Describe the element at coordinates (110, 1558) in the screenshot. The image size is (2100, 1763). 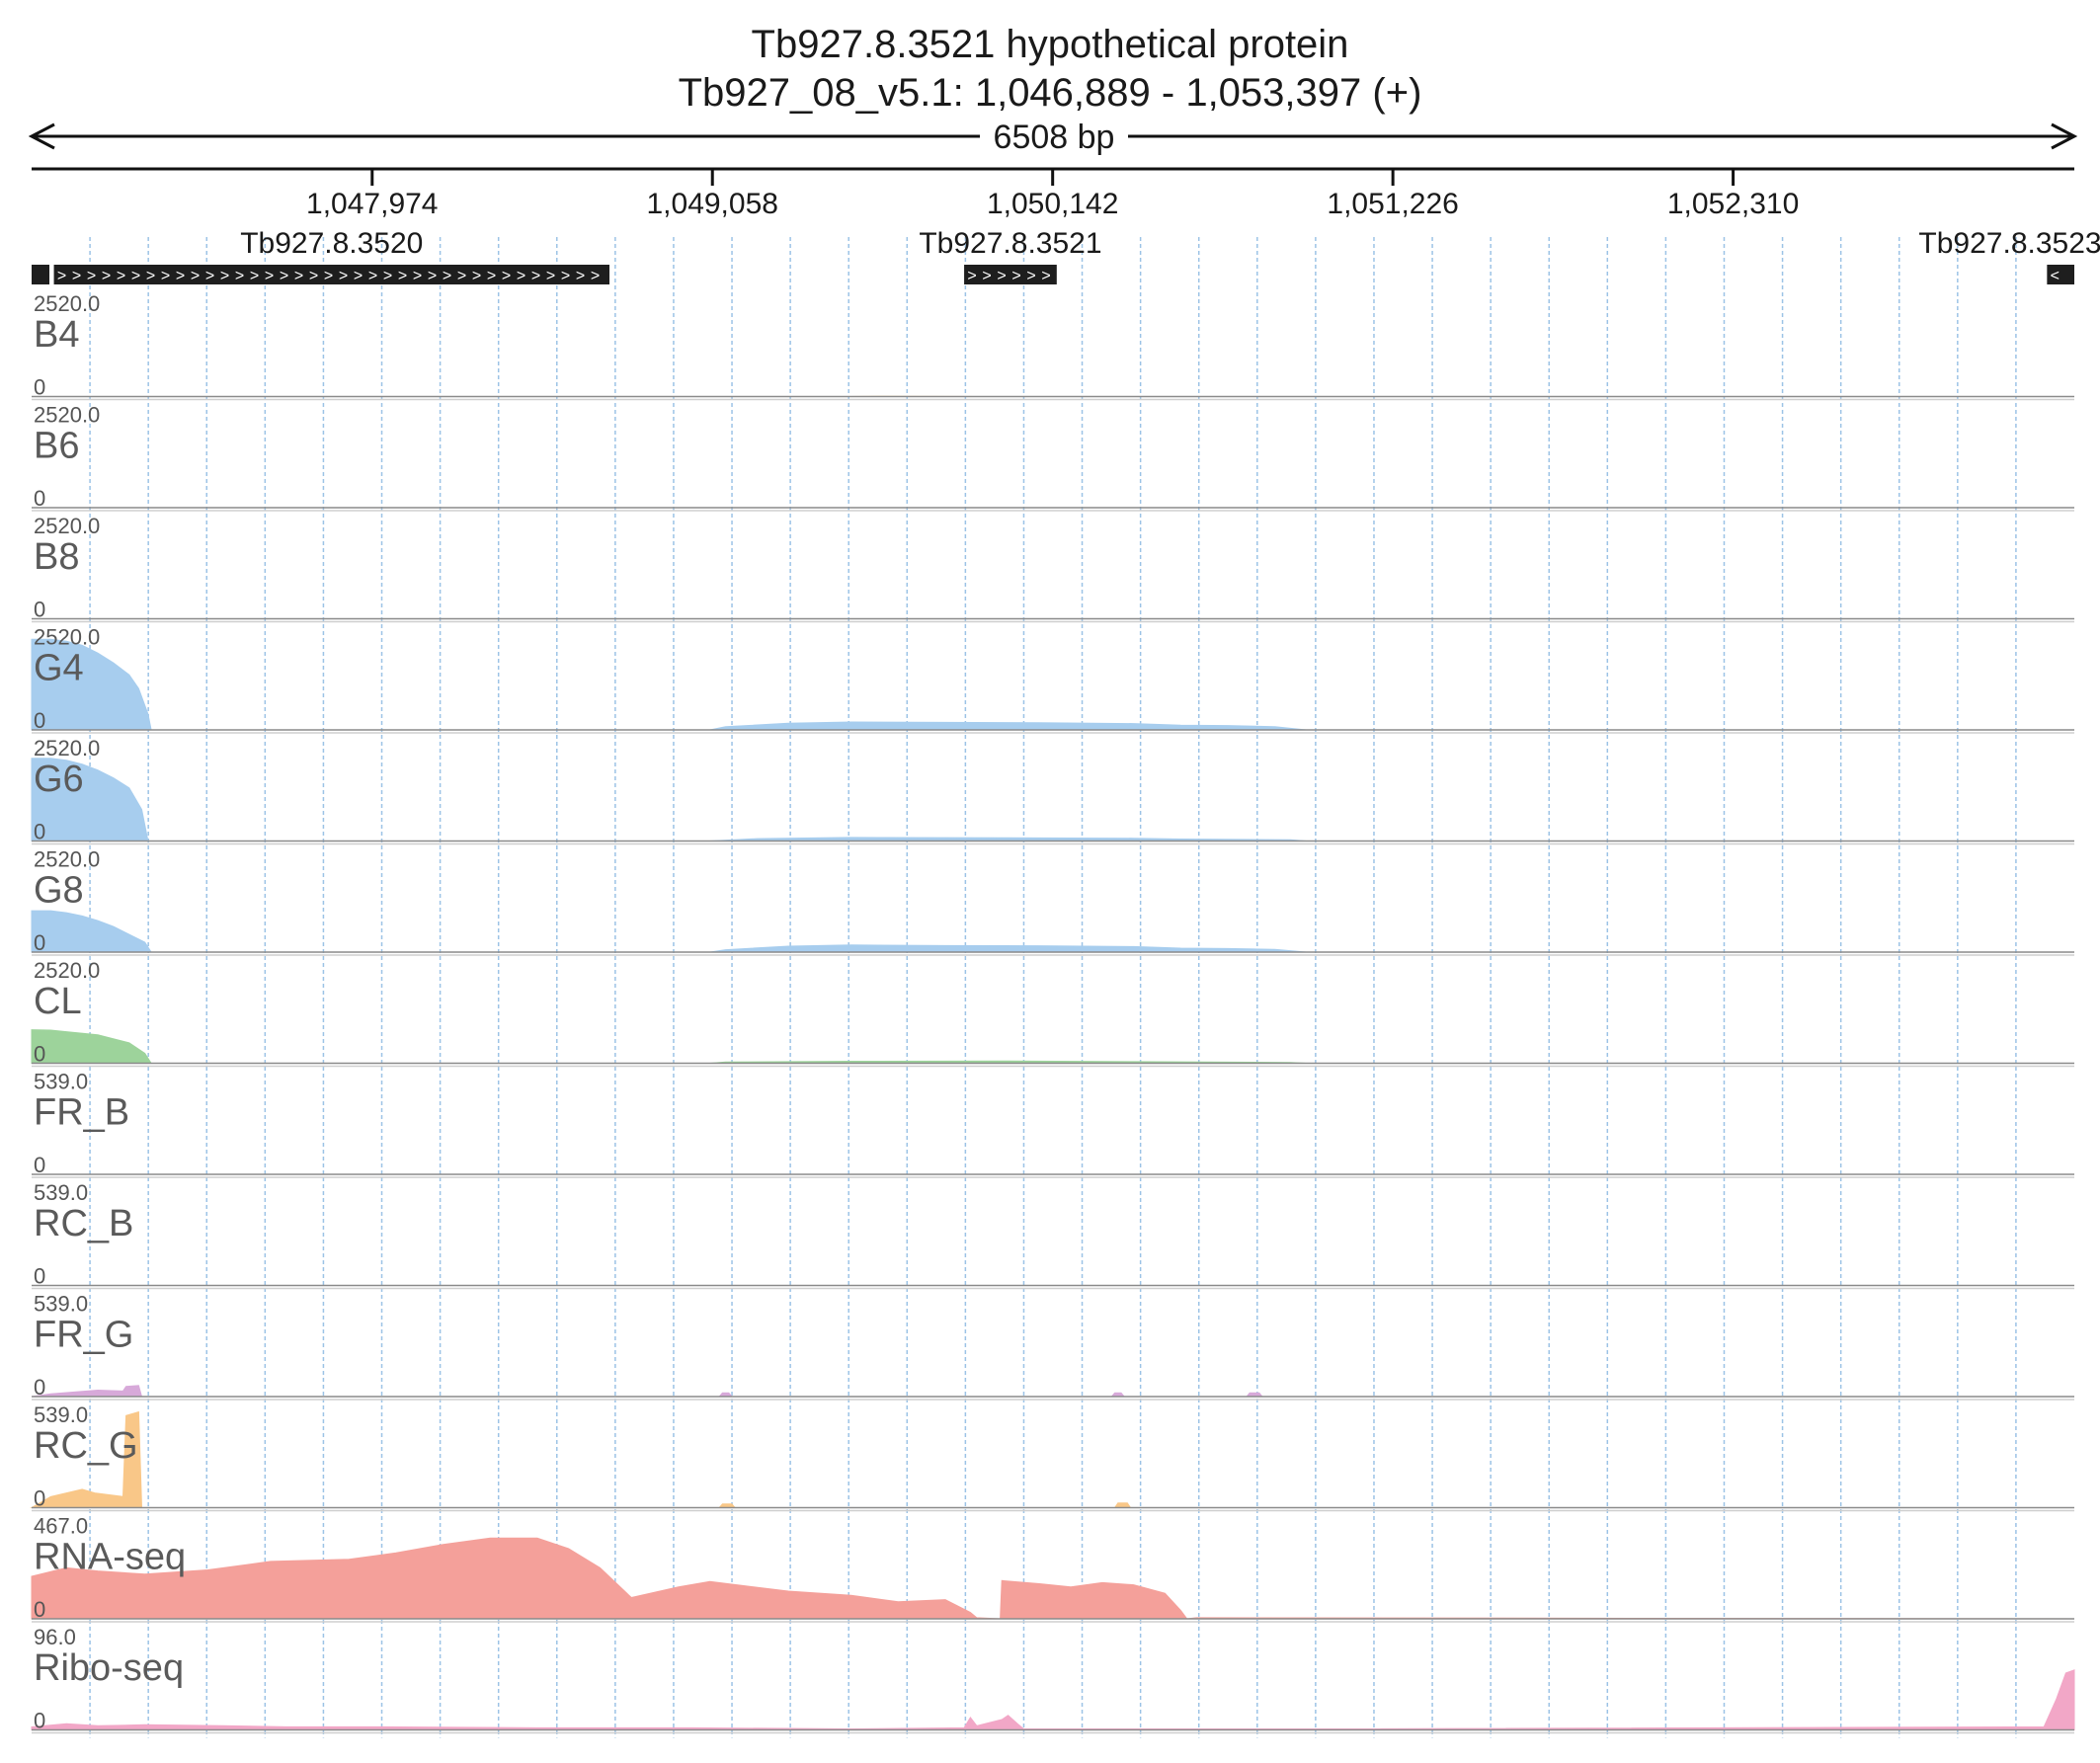
I see `track-name: RNA-seq` at that location.